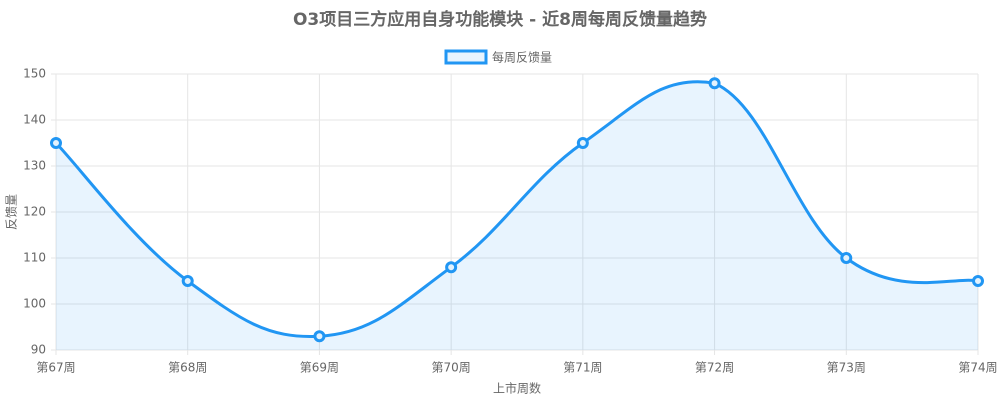 Image resolution: width=1000 pixels, height=401 pixels. What do you see at coordinates (34, 304) in the screenshot?
I see `y-tick-label: 100` at bounding box center [34, 304].